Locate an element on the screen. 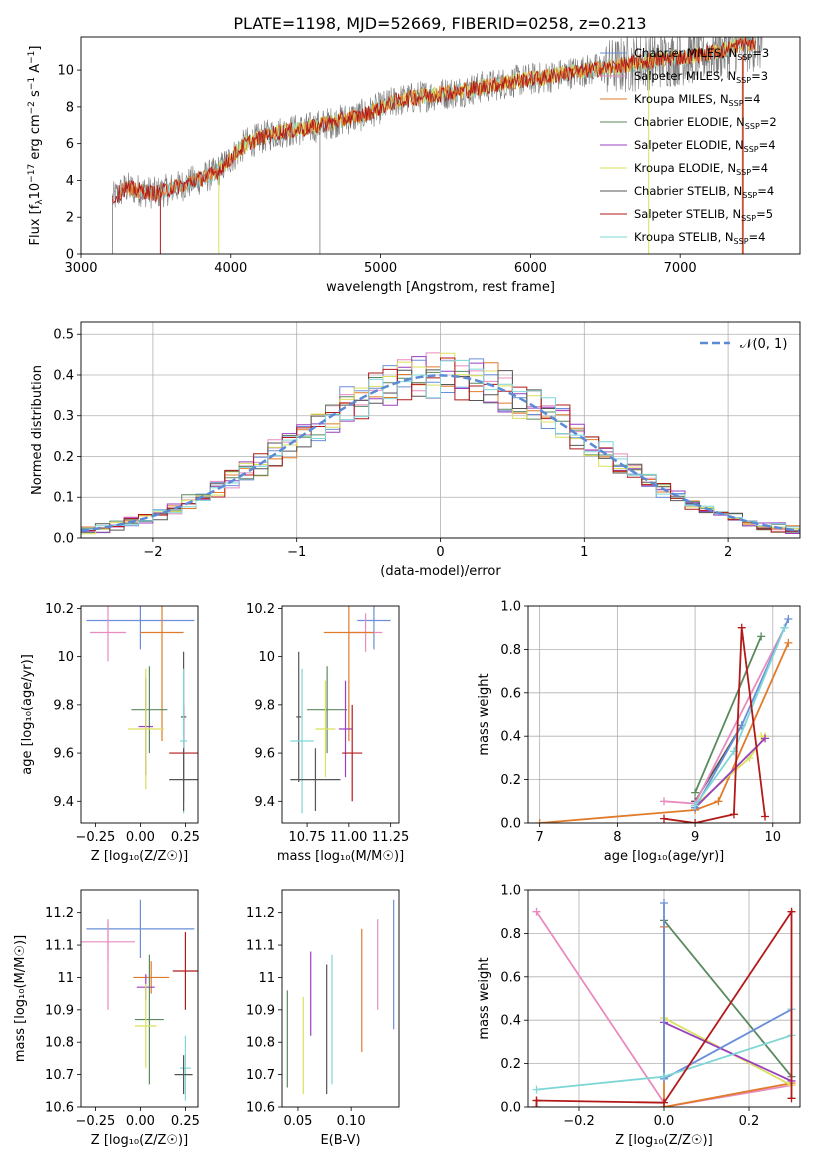 This screenshot has width=819, height=1170. x-tick-label: 3000 is located at coordinates (80, 268).